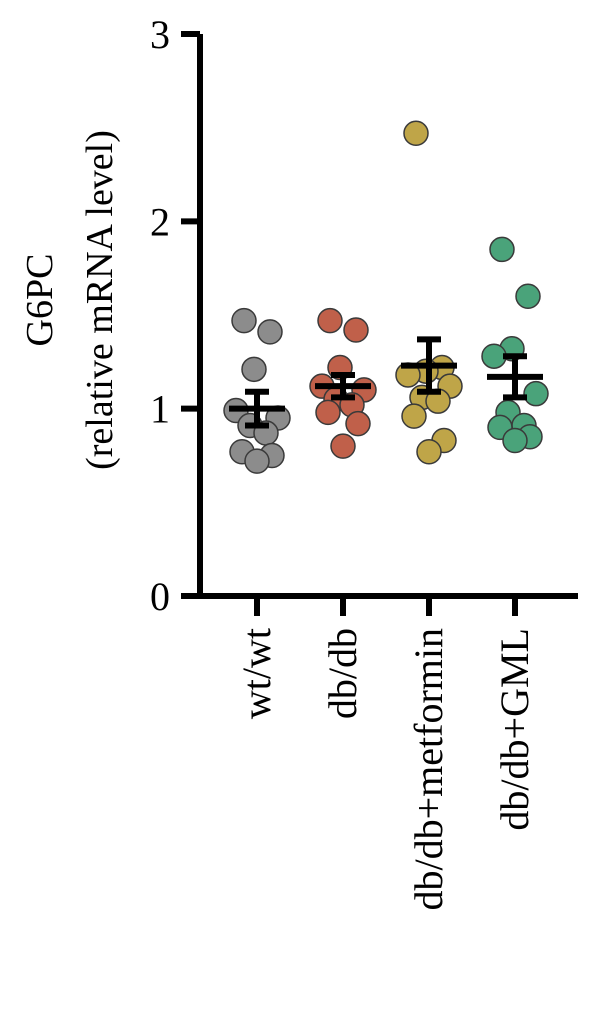 The height and width of the screenshot is (1021, 600). What do you see at coordinates (386, 382) in the screenshot?
I see `mean-sem-bars` at bounding box center [386, 382].